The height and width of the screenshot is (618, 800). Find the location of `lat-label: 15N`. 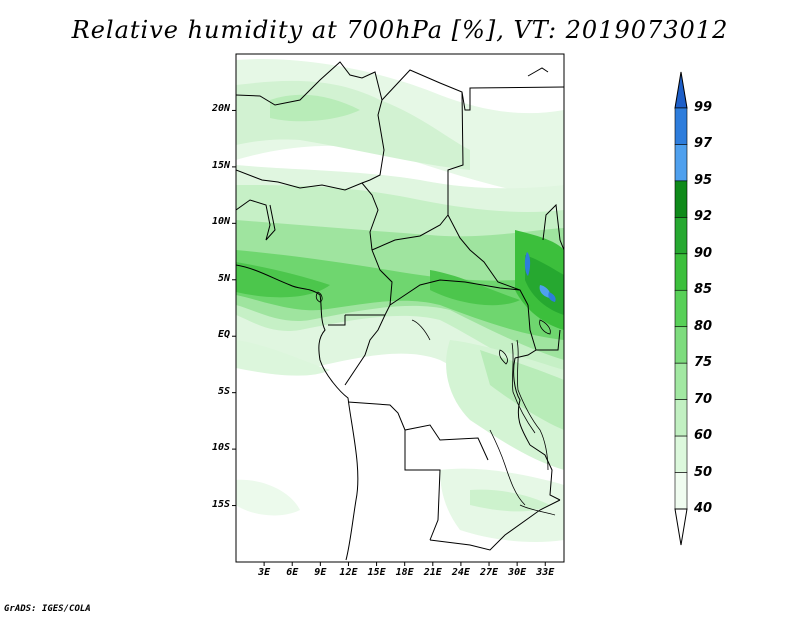

lat-label: 15N is located at coordinates (220, 165).